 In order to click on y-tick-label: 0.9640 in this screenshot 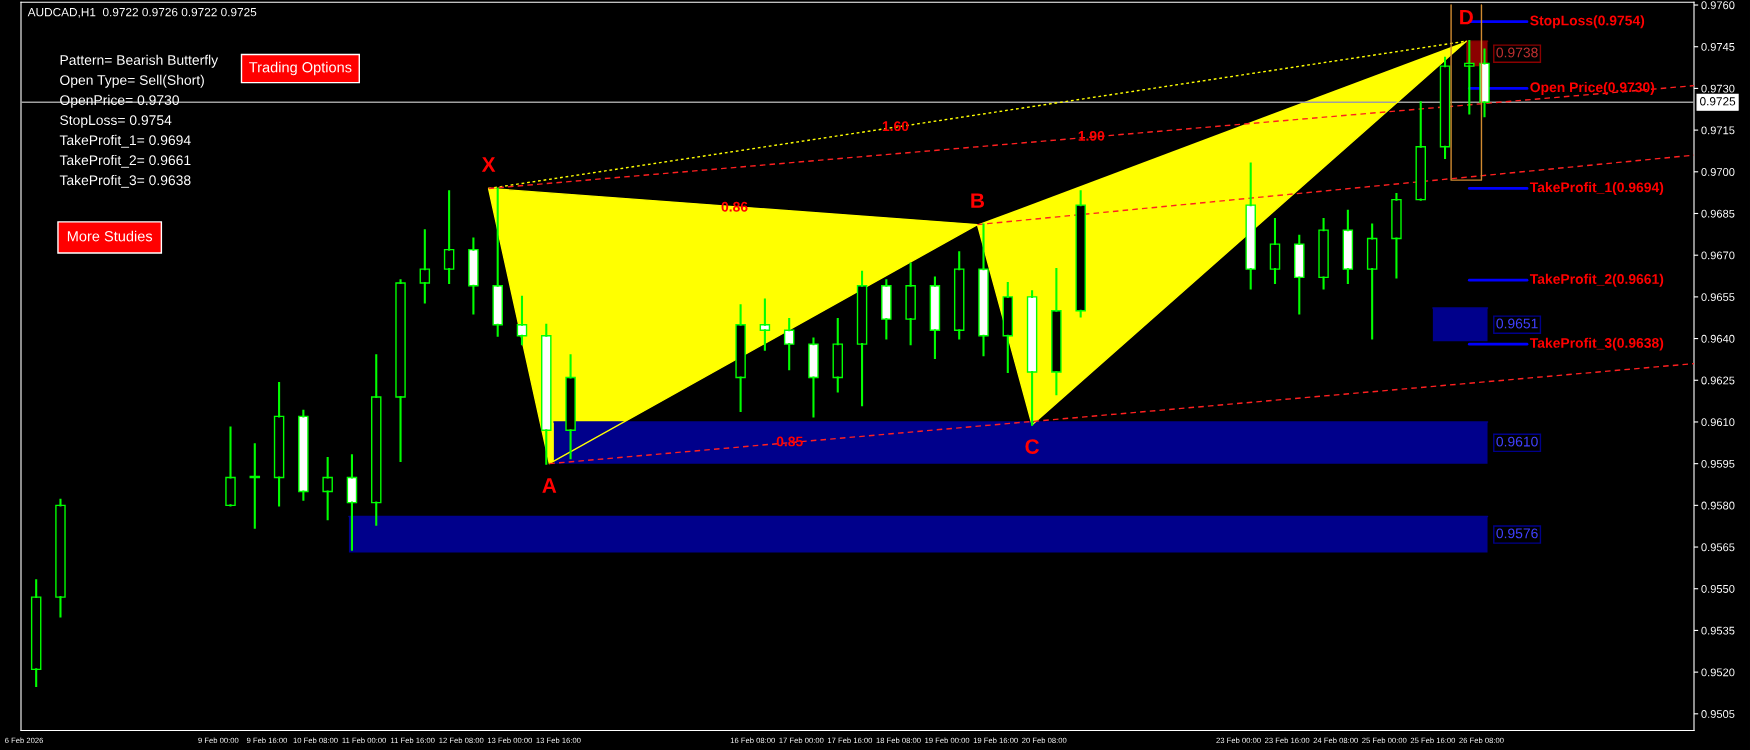, I will do `click(1718, 338)`.